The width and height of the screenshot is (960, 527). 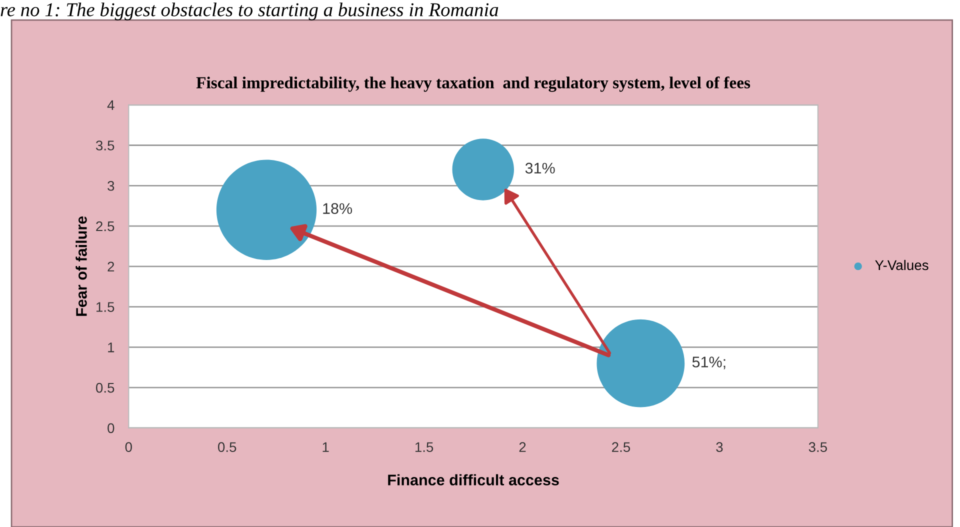 What do you see at coordinates (522, 447) in the screenshot?
I see `x-tick-label: 2` at bounding box center [522, 447].